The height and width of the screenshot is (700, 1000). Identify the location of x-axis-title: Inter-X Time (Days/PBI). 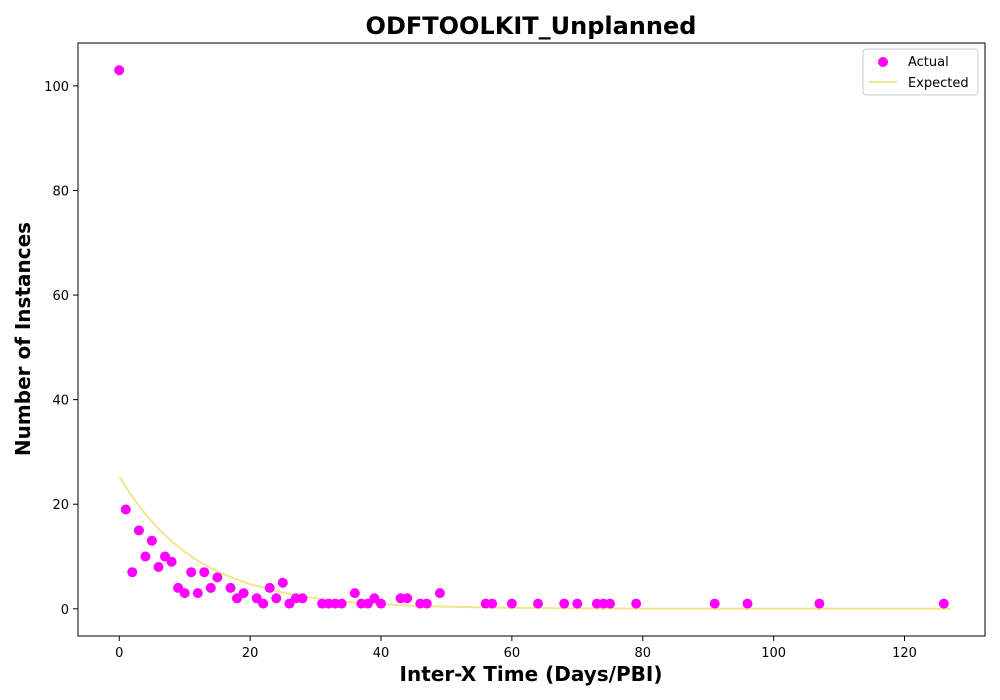
(531, 674).